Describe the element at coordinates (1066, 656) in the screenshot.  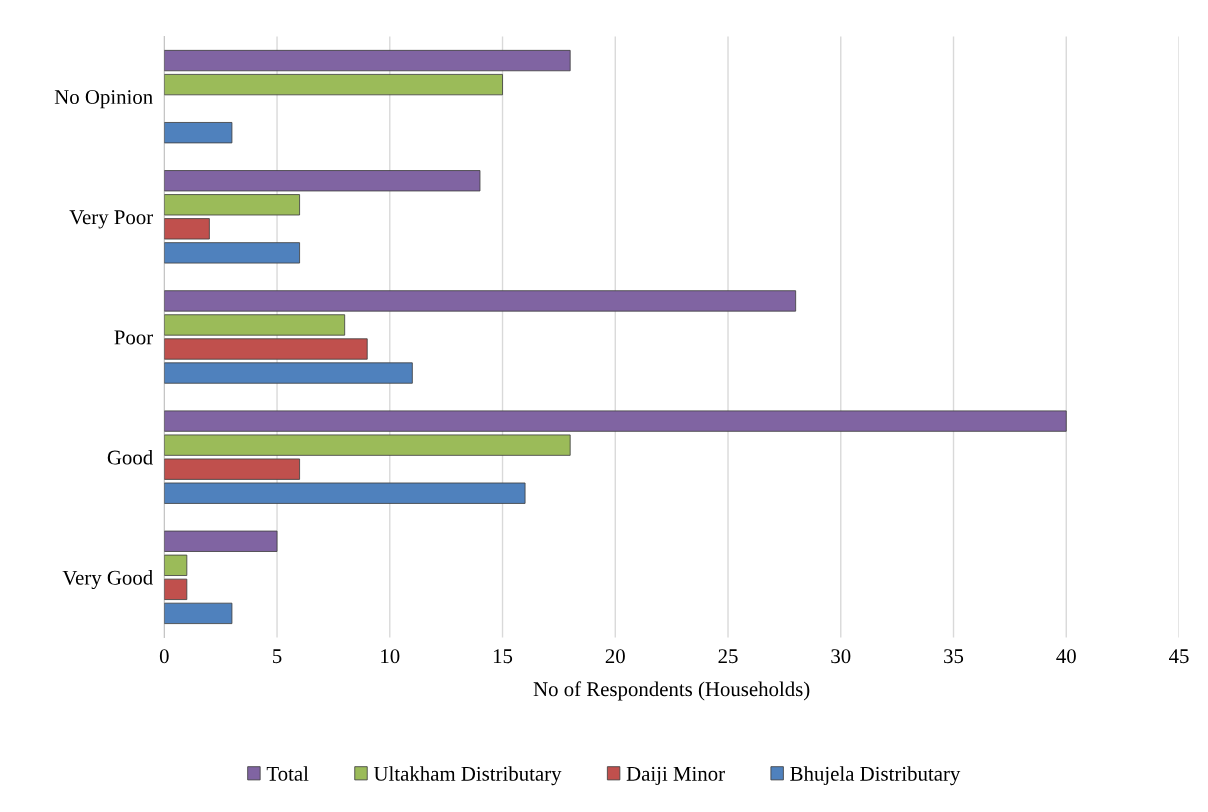
I see `x-tick-label: 40` at that location.